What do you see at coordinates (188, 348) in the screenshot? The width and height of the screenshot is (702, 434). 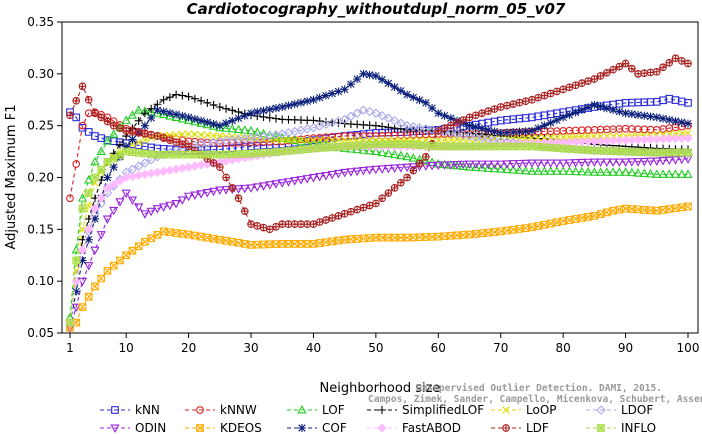 I see `x-tick-label: 20` at bounding box center [188, 348].